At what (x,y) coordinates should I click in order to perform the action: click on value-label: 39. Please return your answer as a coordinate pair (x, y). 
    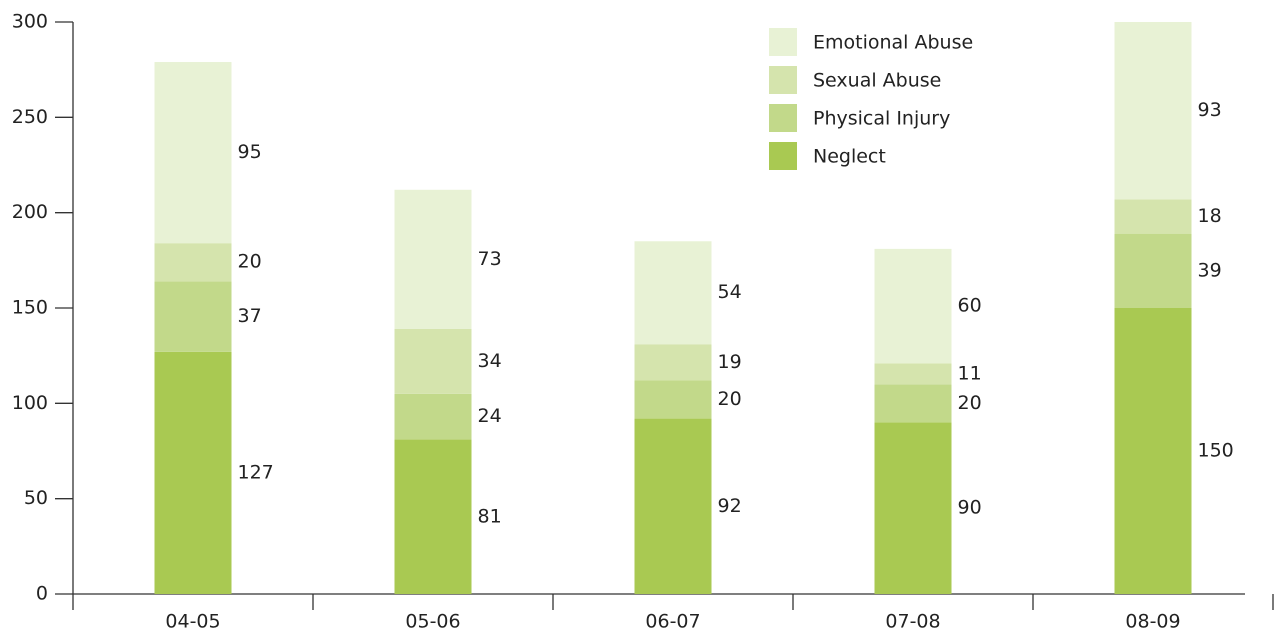
    Looking at the image, I should click on (1210, 270).